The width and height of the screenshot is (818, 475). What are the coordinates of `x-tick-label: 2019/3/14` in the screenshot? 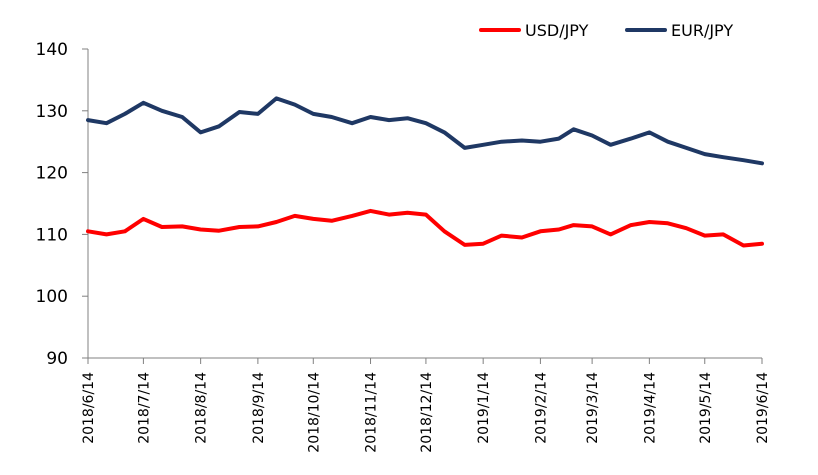 It's located at (593, 408).